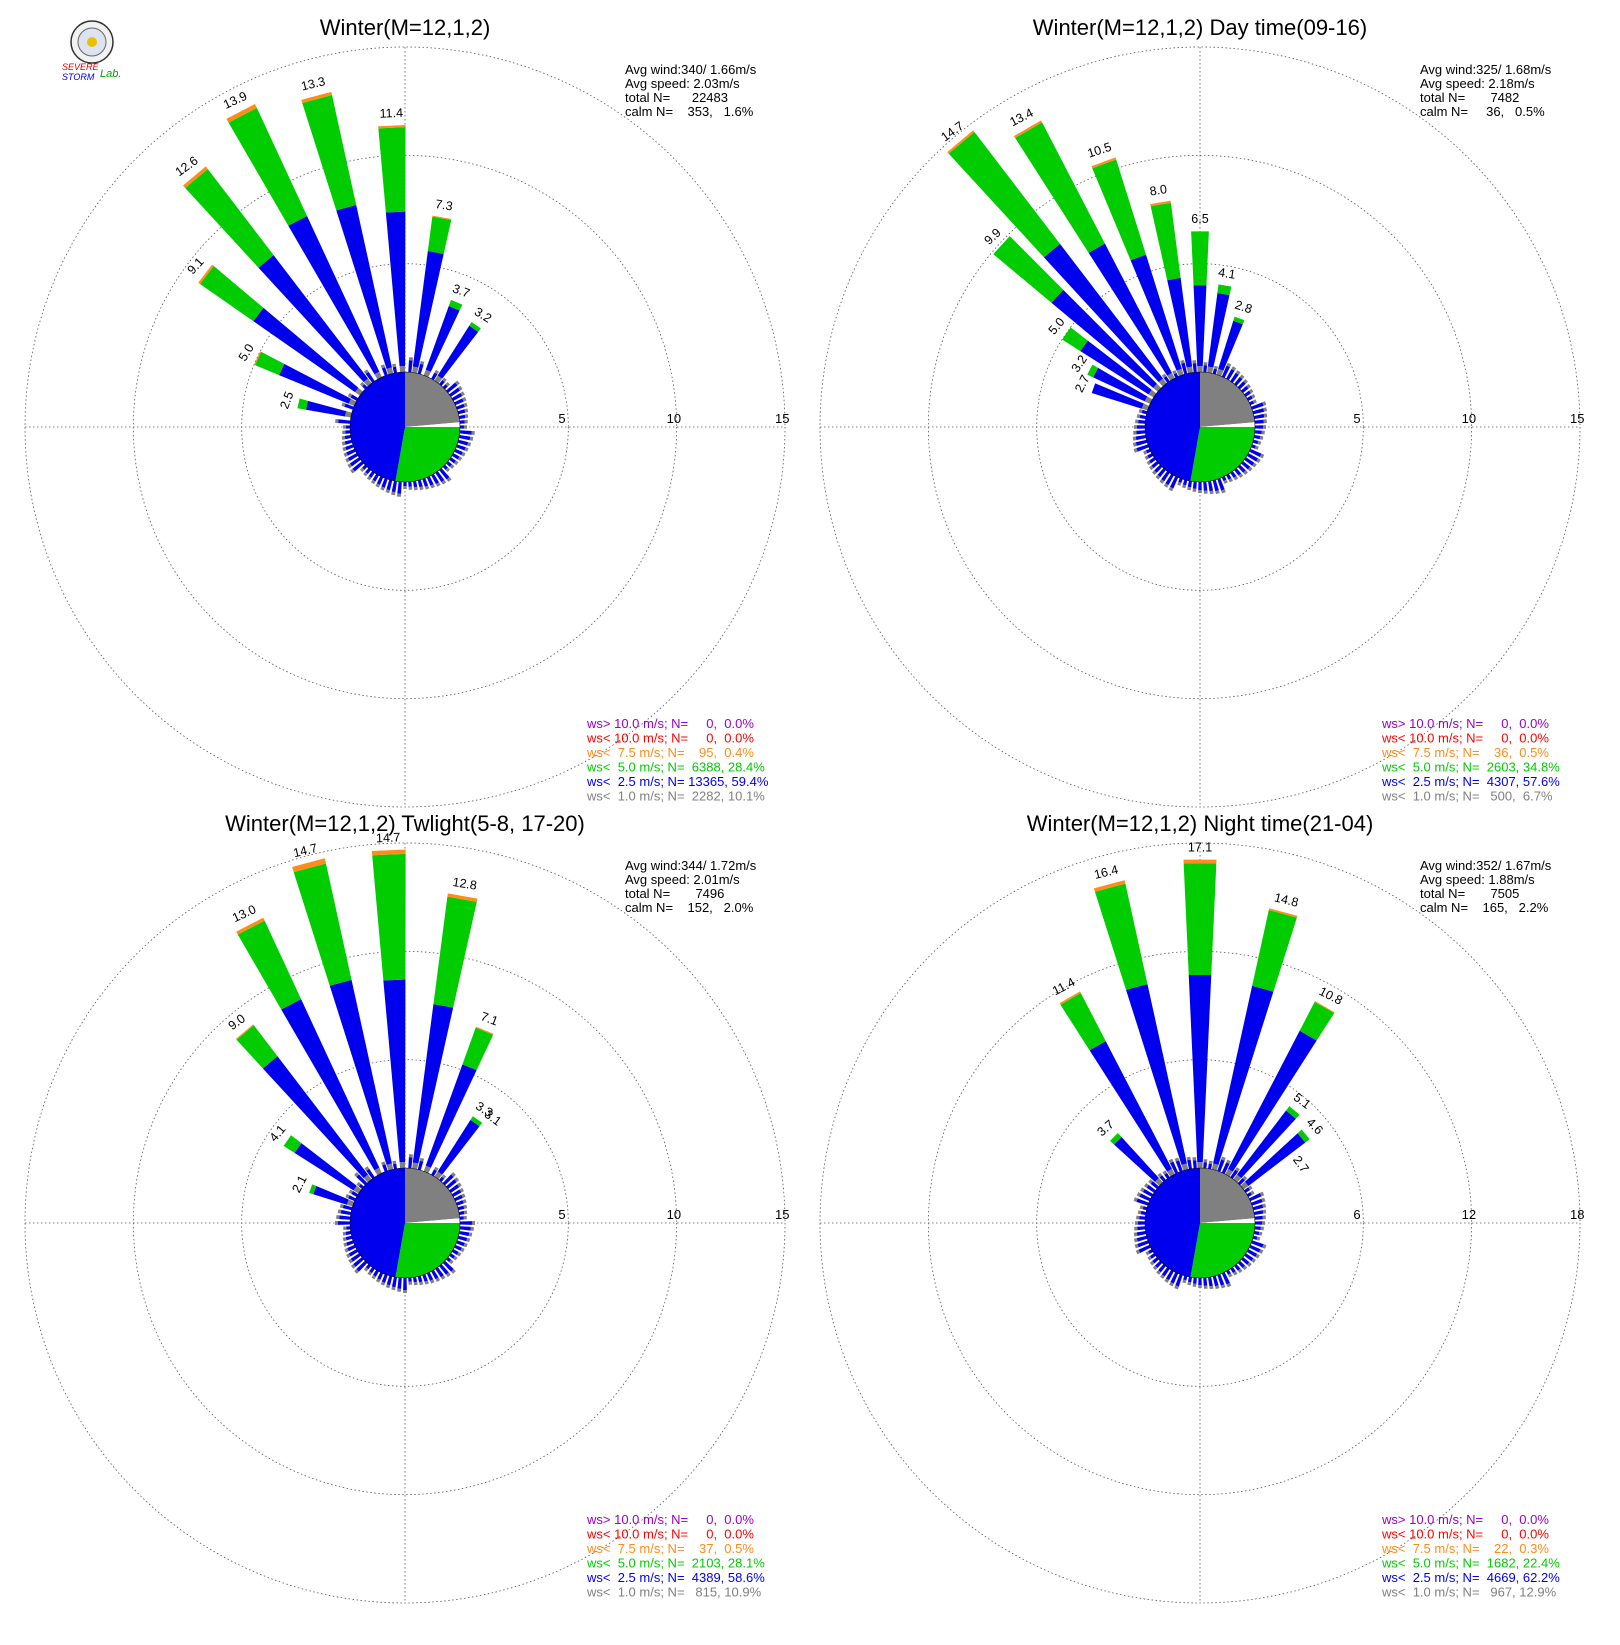 The height and width of the screenshot is (1645, 1620). Describe the element at coordinates (675, 1563) in the screenshot. I see `legend-entry: ws< 5.0 m/s; N= 2103, 28.1%` at that location.